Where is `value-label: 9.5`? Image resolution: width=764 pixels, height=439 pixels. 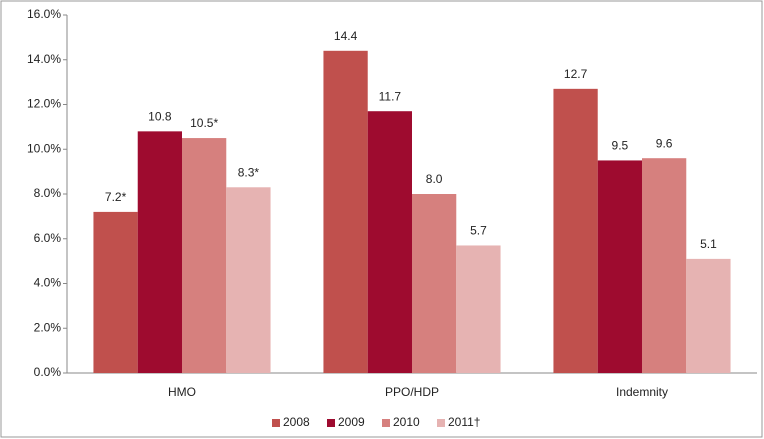
value-label: 9.5 is located at coordinates (620, 146).